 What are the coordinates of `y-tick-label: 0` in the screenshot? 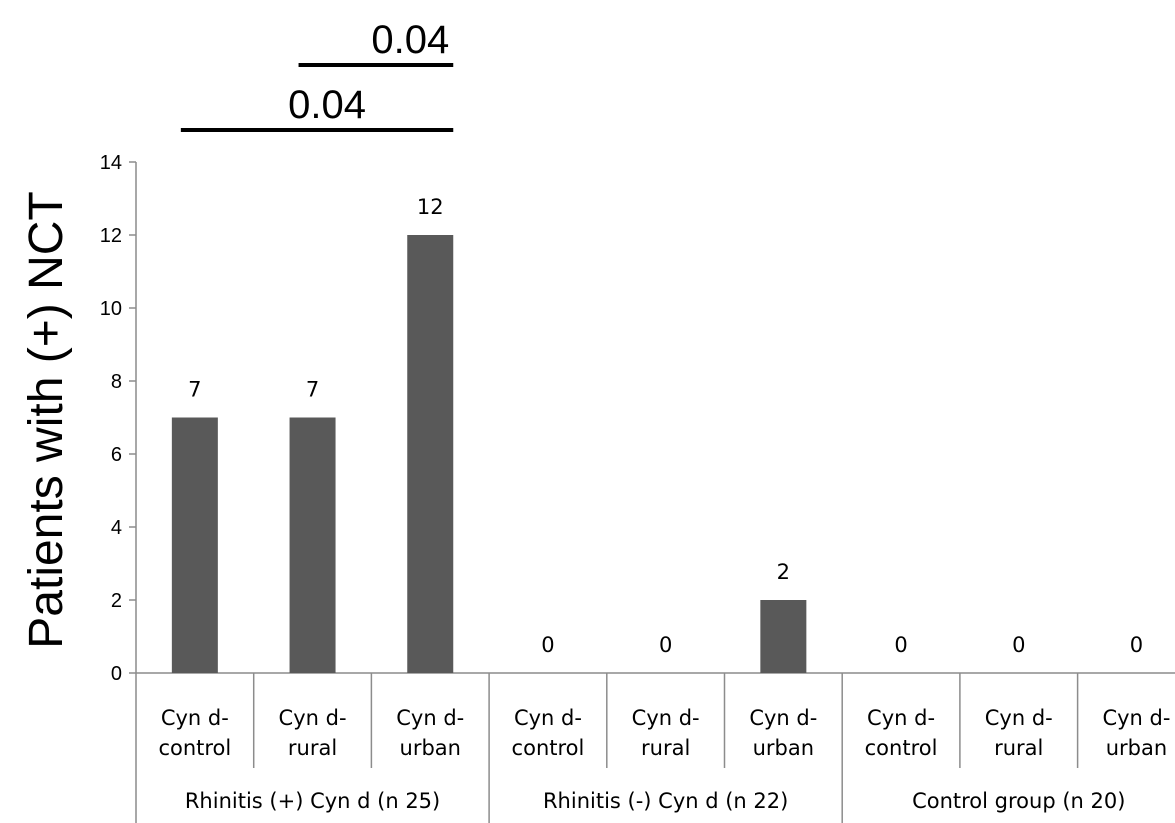 It's located at (116, 674).